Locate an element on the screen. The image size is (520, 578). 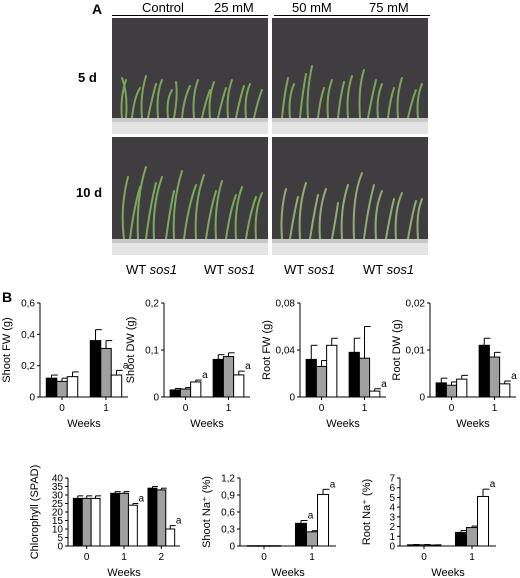
chart-3-x-tick-label: 1 is located at coordinates (365, 408).